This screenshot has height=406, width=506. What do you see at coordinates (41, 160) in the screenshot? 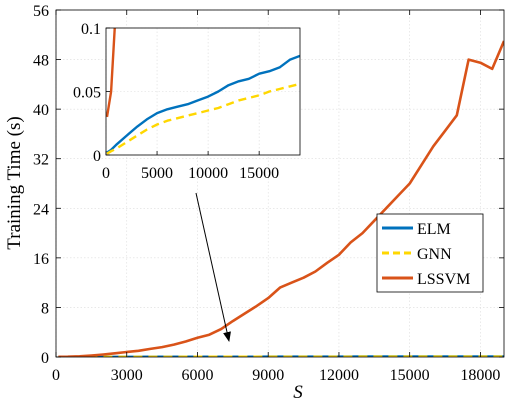
I see `y-tick-label: 32` at bounding box center [41, 160].